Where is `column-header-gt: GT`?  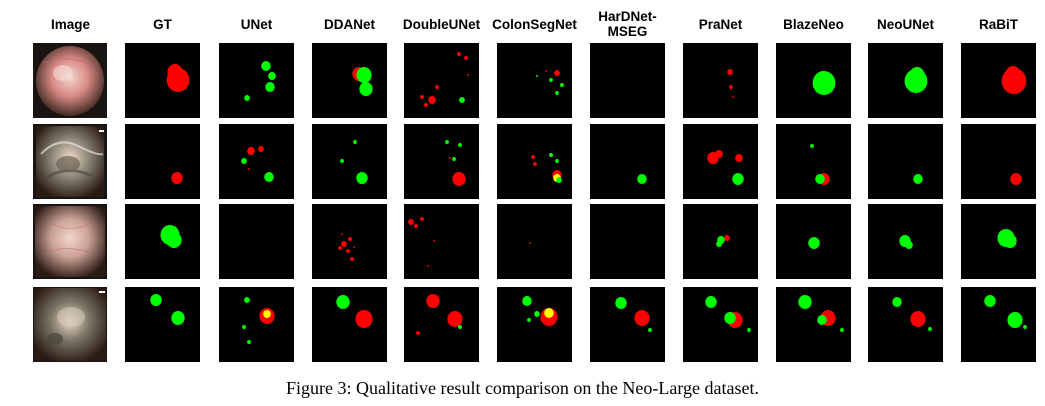
column-header-gt: GT is located at coordinates (162, 24).